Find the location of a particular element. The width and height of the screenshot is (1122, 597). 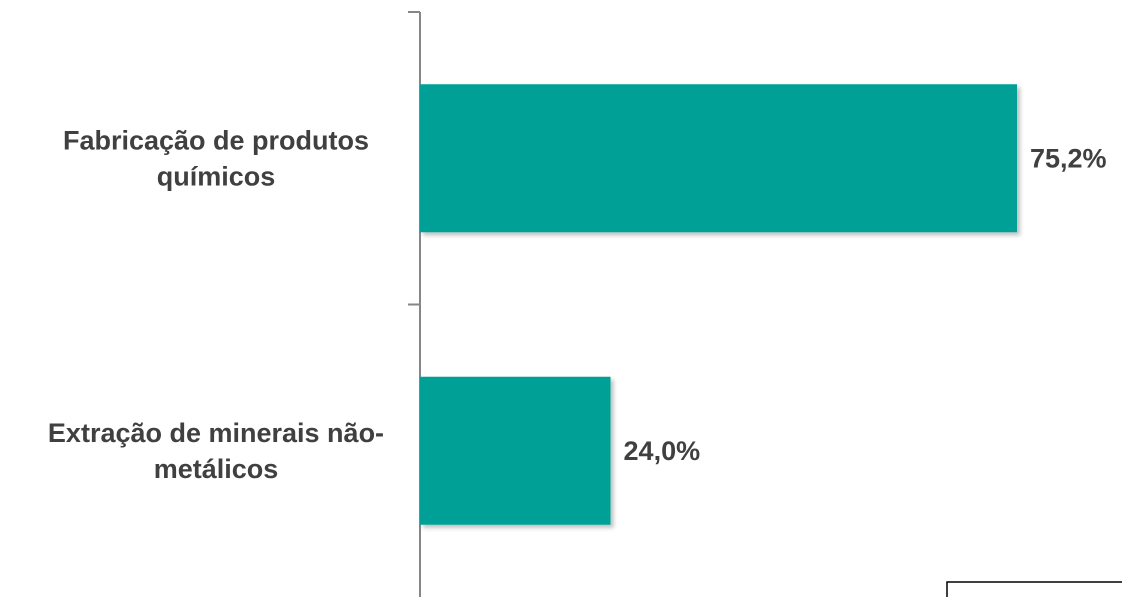

data-label: 75,2% is located at coordinates (1068, 158).